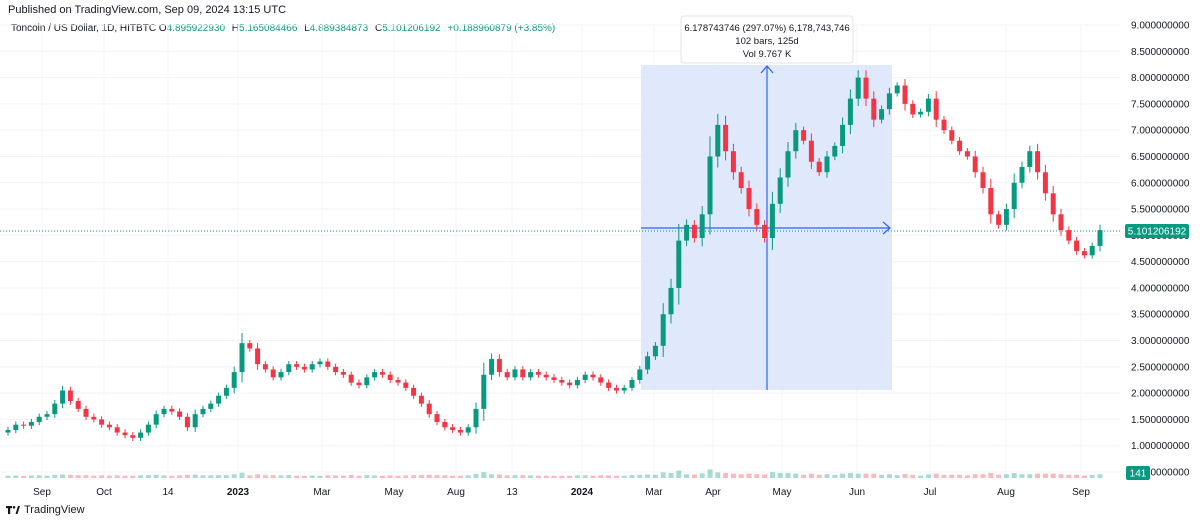  What do you see at coordinates (767, 54) in the screenshot?
I see `measure-line-3: Vol 9.767 K` at bounding box center [767, 54].